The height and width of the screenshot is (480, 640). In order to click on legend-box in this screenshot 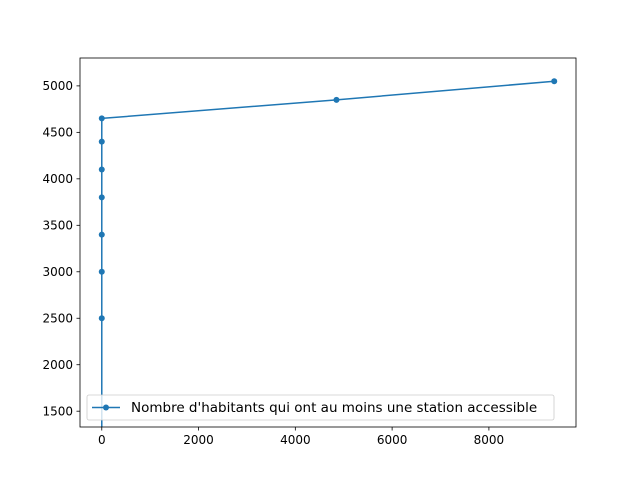, I will do `click(320, 407)`.